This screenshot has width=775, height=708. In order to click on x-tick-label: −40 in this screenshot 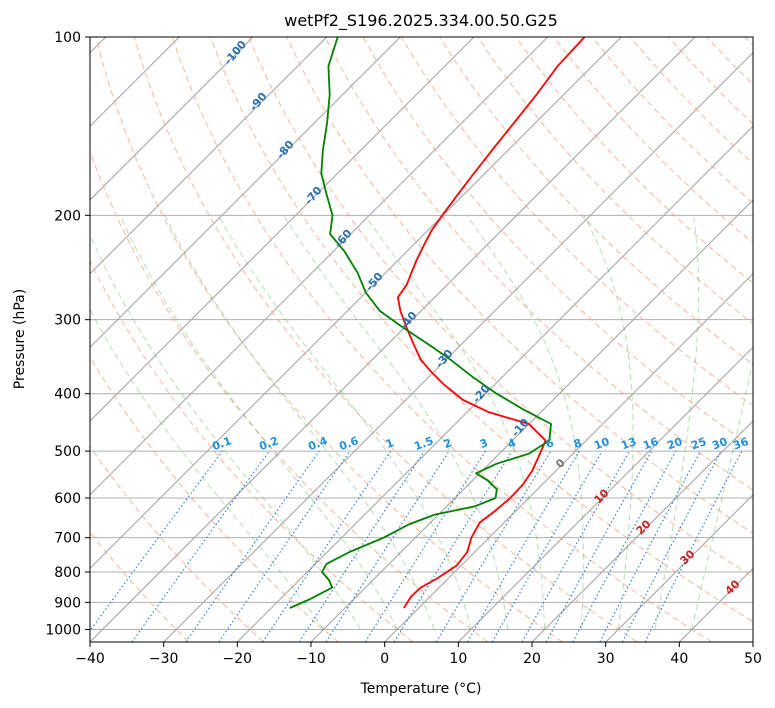, I will do `click(90, 659)`.